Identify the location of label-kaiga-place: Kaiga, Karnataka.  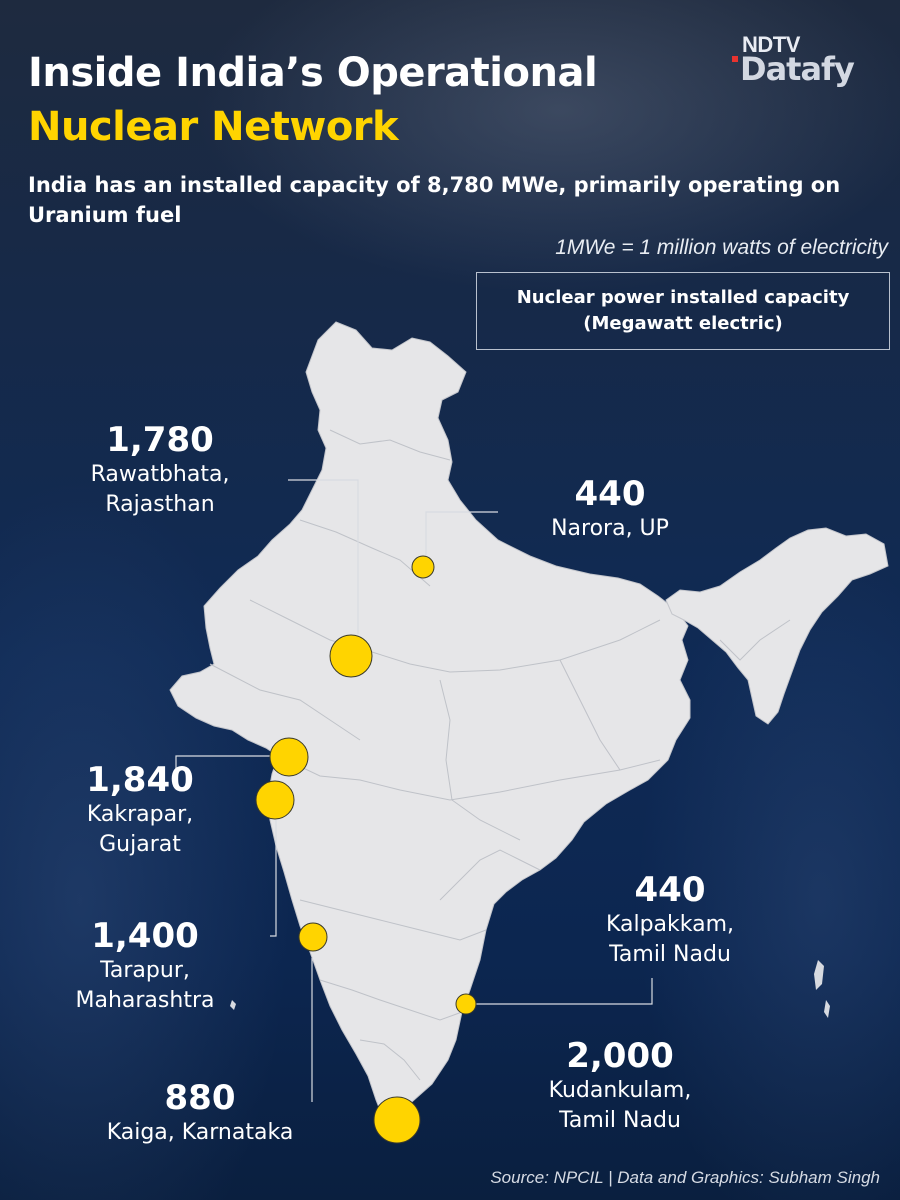
(200, 1132).